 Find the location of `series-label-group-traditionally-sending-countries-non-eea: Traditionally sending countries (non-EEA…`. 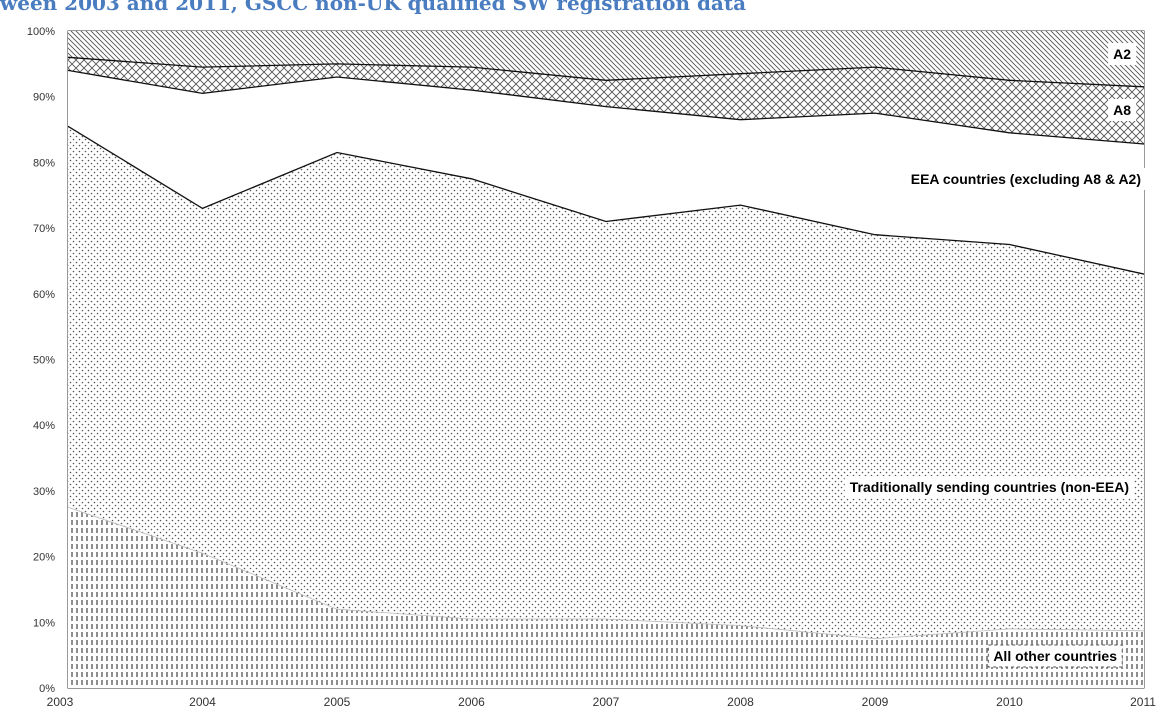

series-label-group-traditionally-sending-countries-non-eea: Traditionally sending countries (non-EEA… is located at coordinates (989, 487).